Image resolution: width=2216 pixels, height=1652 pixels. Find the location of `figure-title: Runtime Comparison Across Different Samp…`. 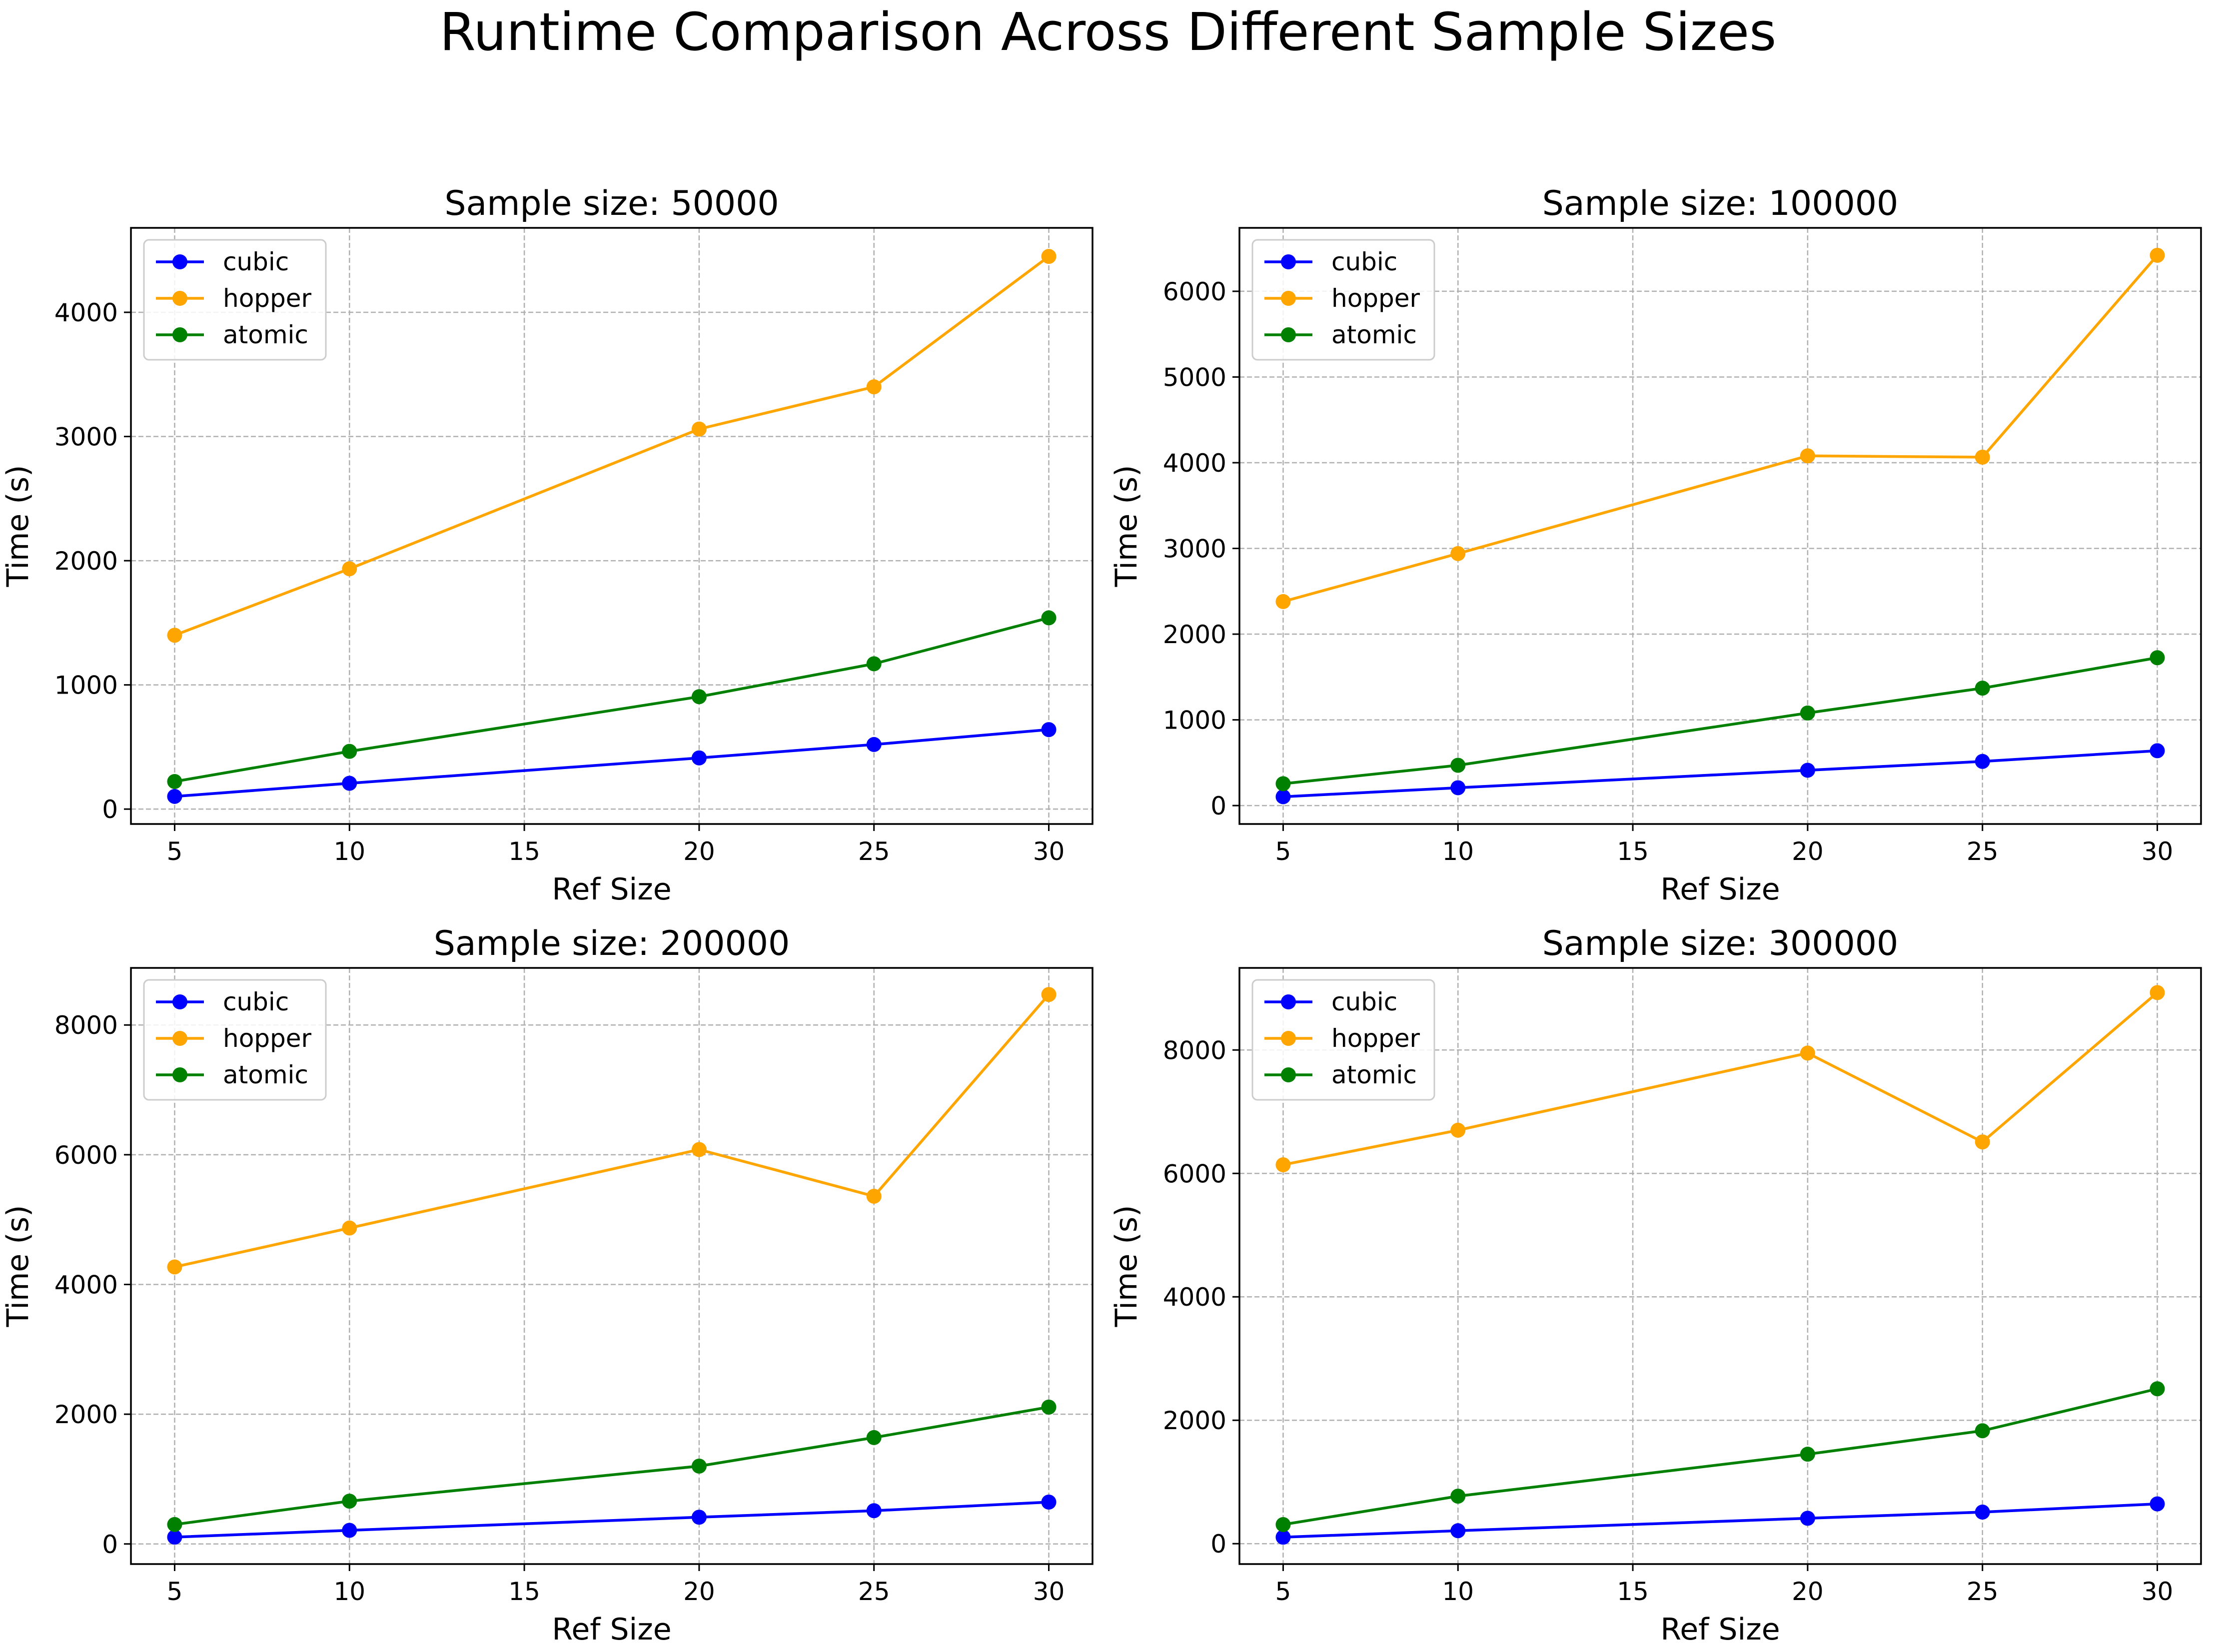

figure-title: Runtime Comparison Across Different Samp… is located at coordinates (1108, 32).